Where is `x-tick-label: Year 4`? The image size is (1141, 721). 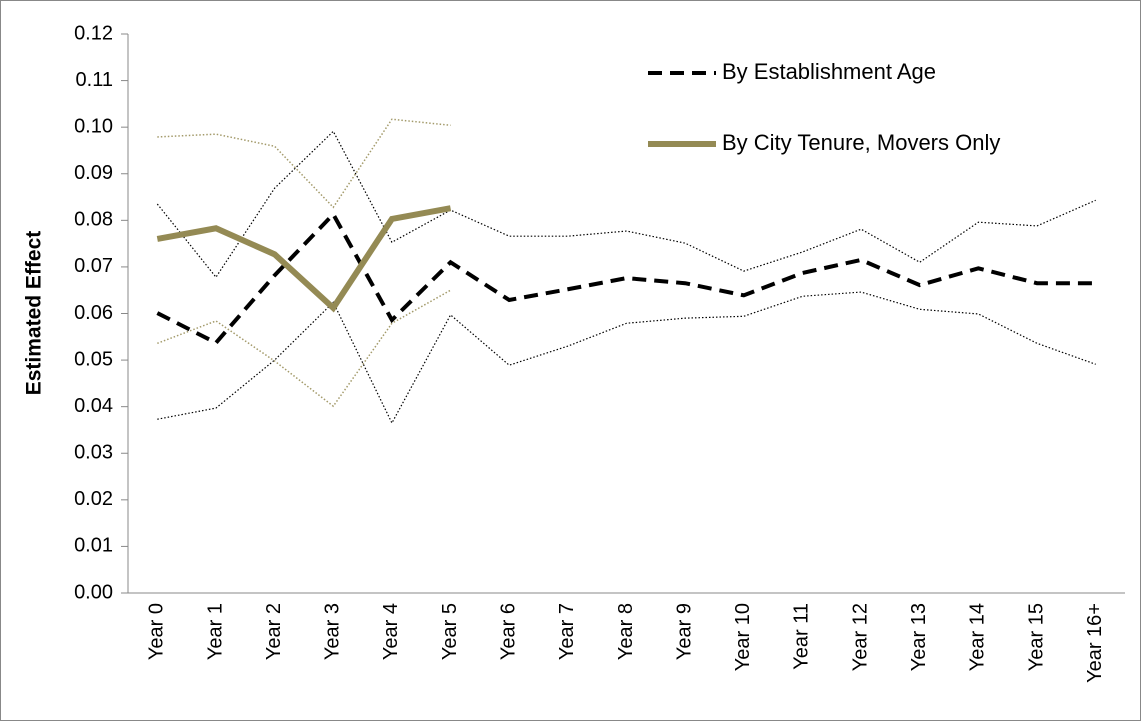 x-tick-label: Year 4 is located at coordinates (391, 631).